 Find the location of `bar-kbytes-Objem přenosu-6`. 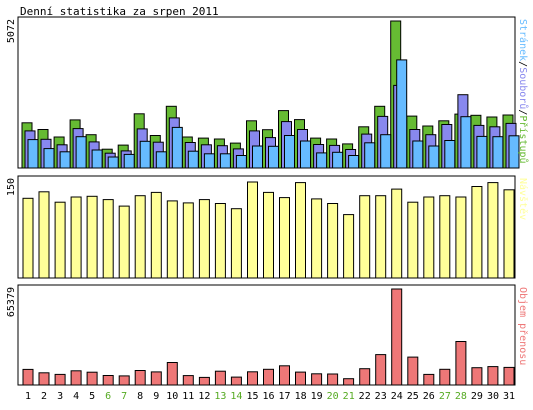

bar-kbytes-Objem přenosu-6 is located at coordinates (108, 380).